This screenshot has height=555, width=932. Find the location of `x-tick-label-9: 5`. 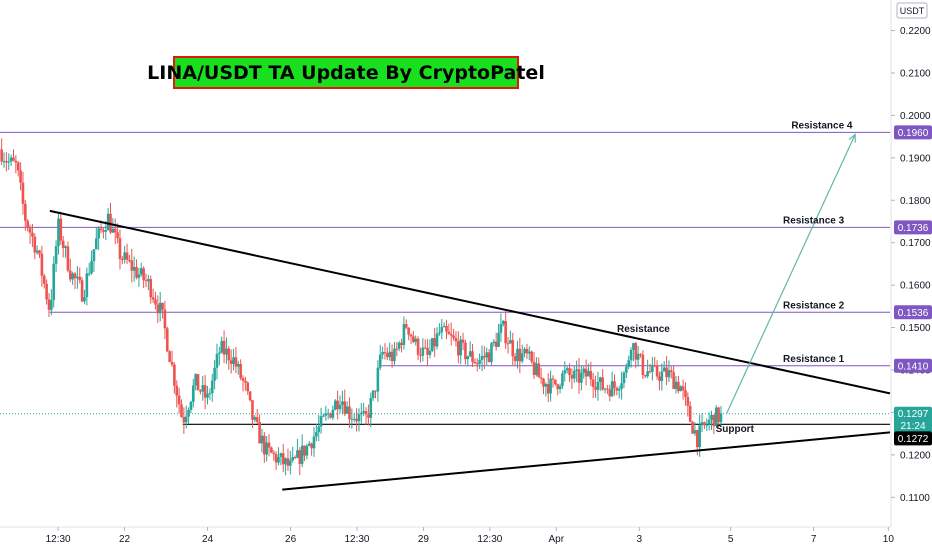

x-tick-label-9: 5 is located at coordinates (731, 539).